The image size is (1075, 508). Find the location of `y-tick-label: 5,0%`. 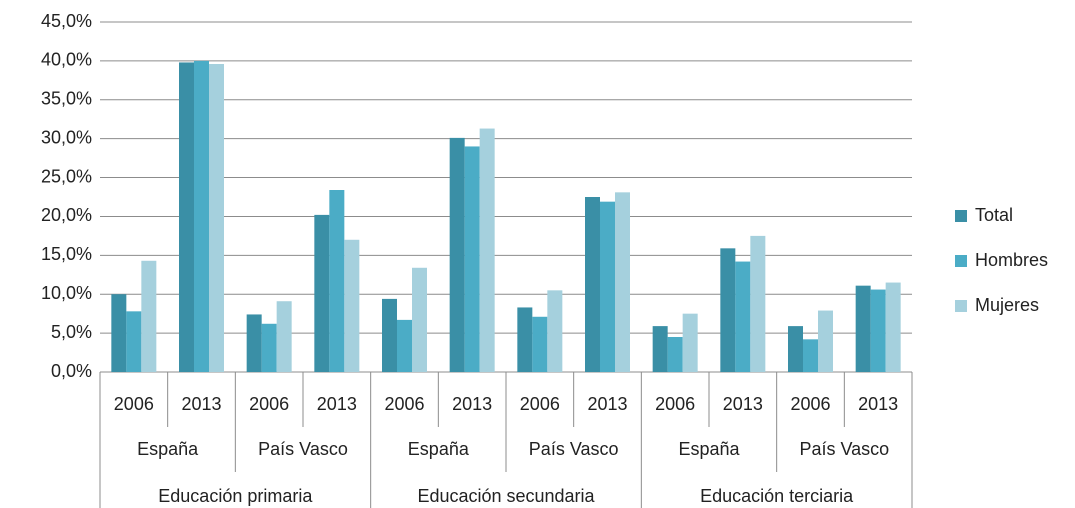

y-tick-label: 5,0% is located at coordinates (71, 332).